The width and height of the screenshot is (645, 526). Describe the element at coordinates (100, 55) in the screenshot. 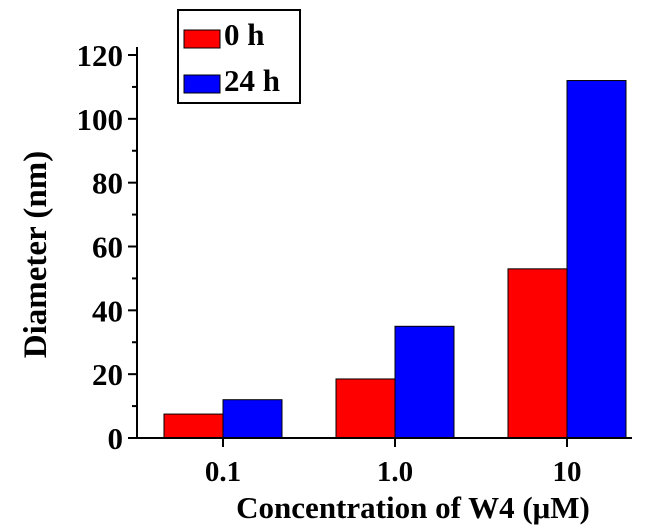

I see `y-tick-label: 120` at that location.